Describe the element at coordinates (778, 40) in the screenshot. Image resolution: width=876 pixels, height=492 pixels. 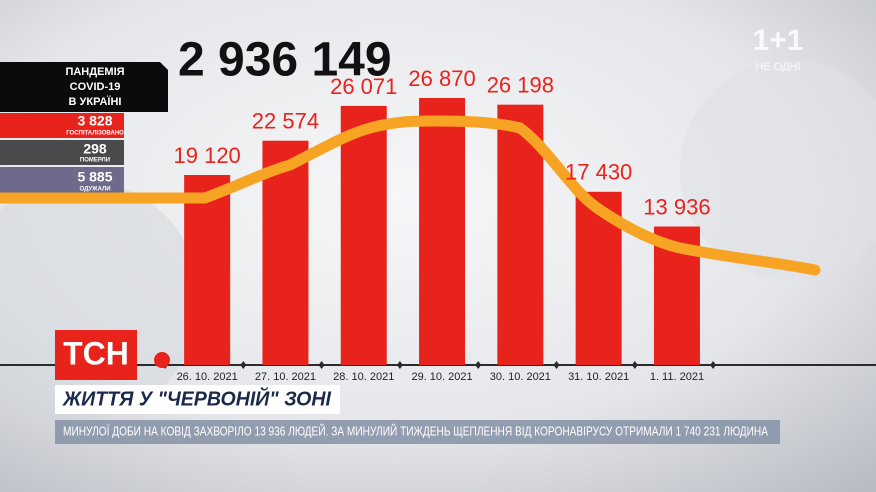
I see `logo-brand: 1+1` at that location.